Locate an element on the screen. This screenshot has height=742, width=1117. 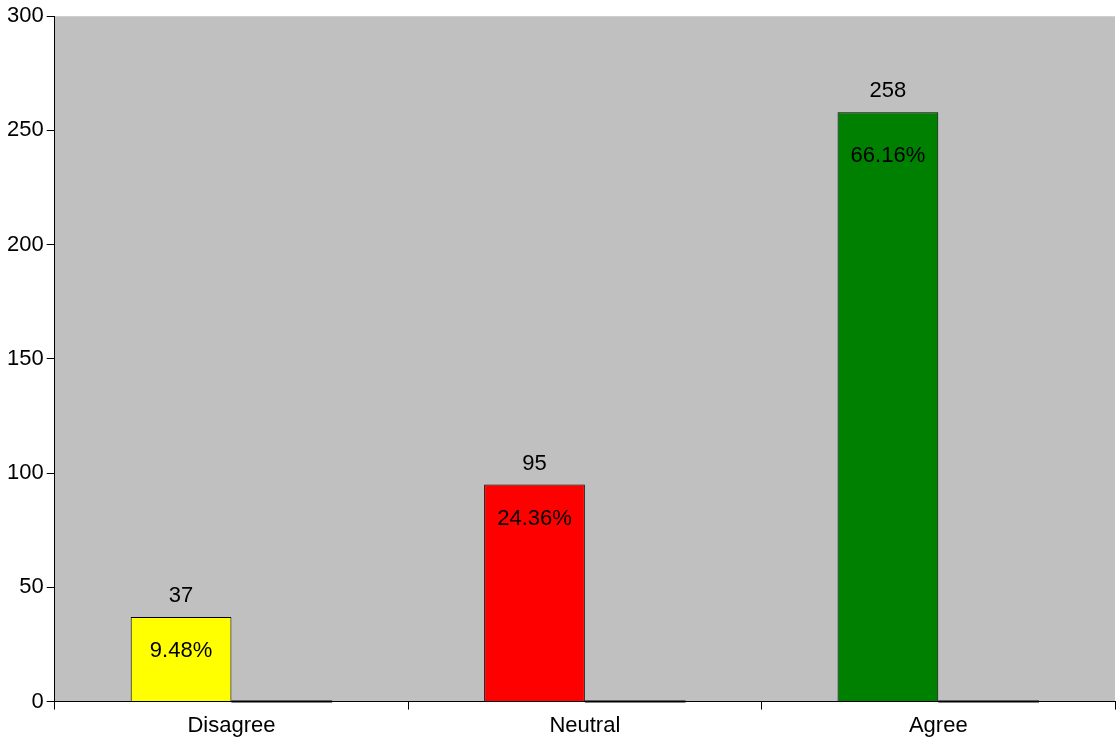
annotation: 24.36% is located at coordinates (534, 517).